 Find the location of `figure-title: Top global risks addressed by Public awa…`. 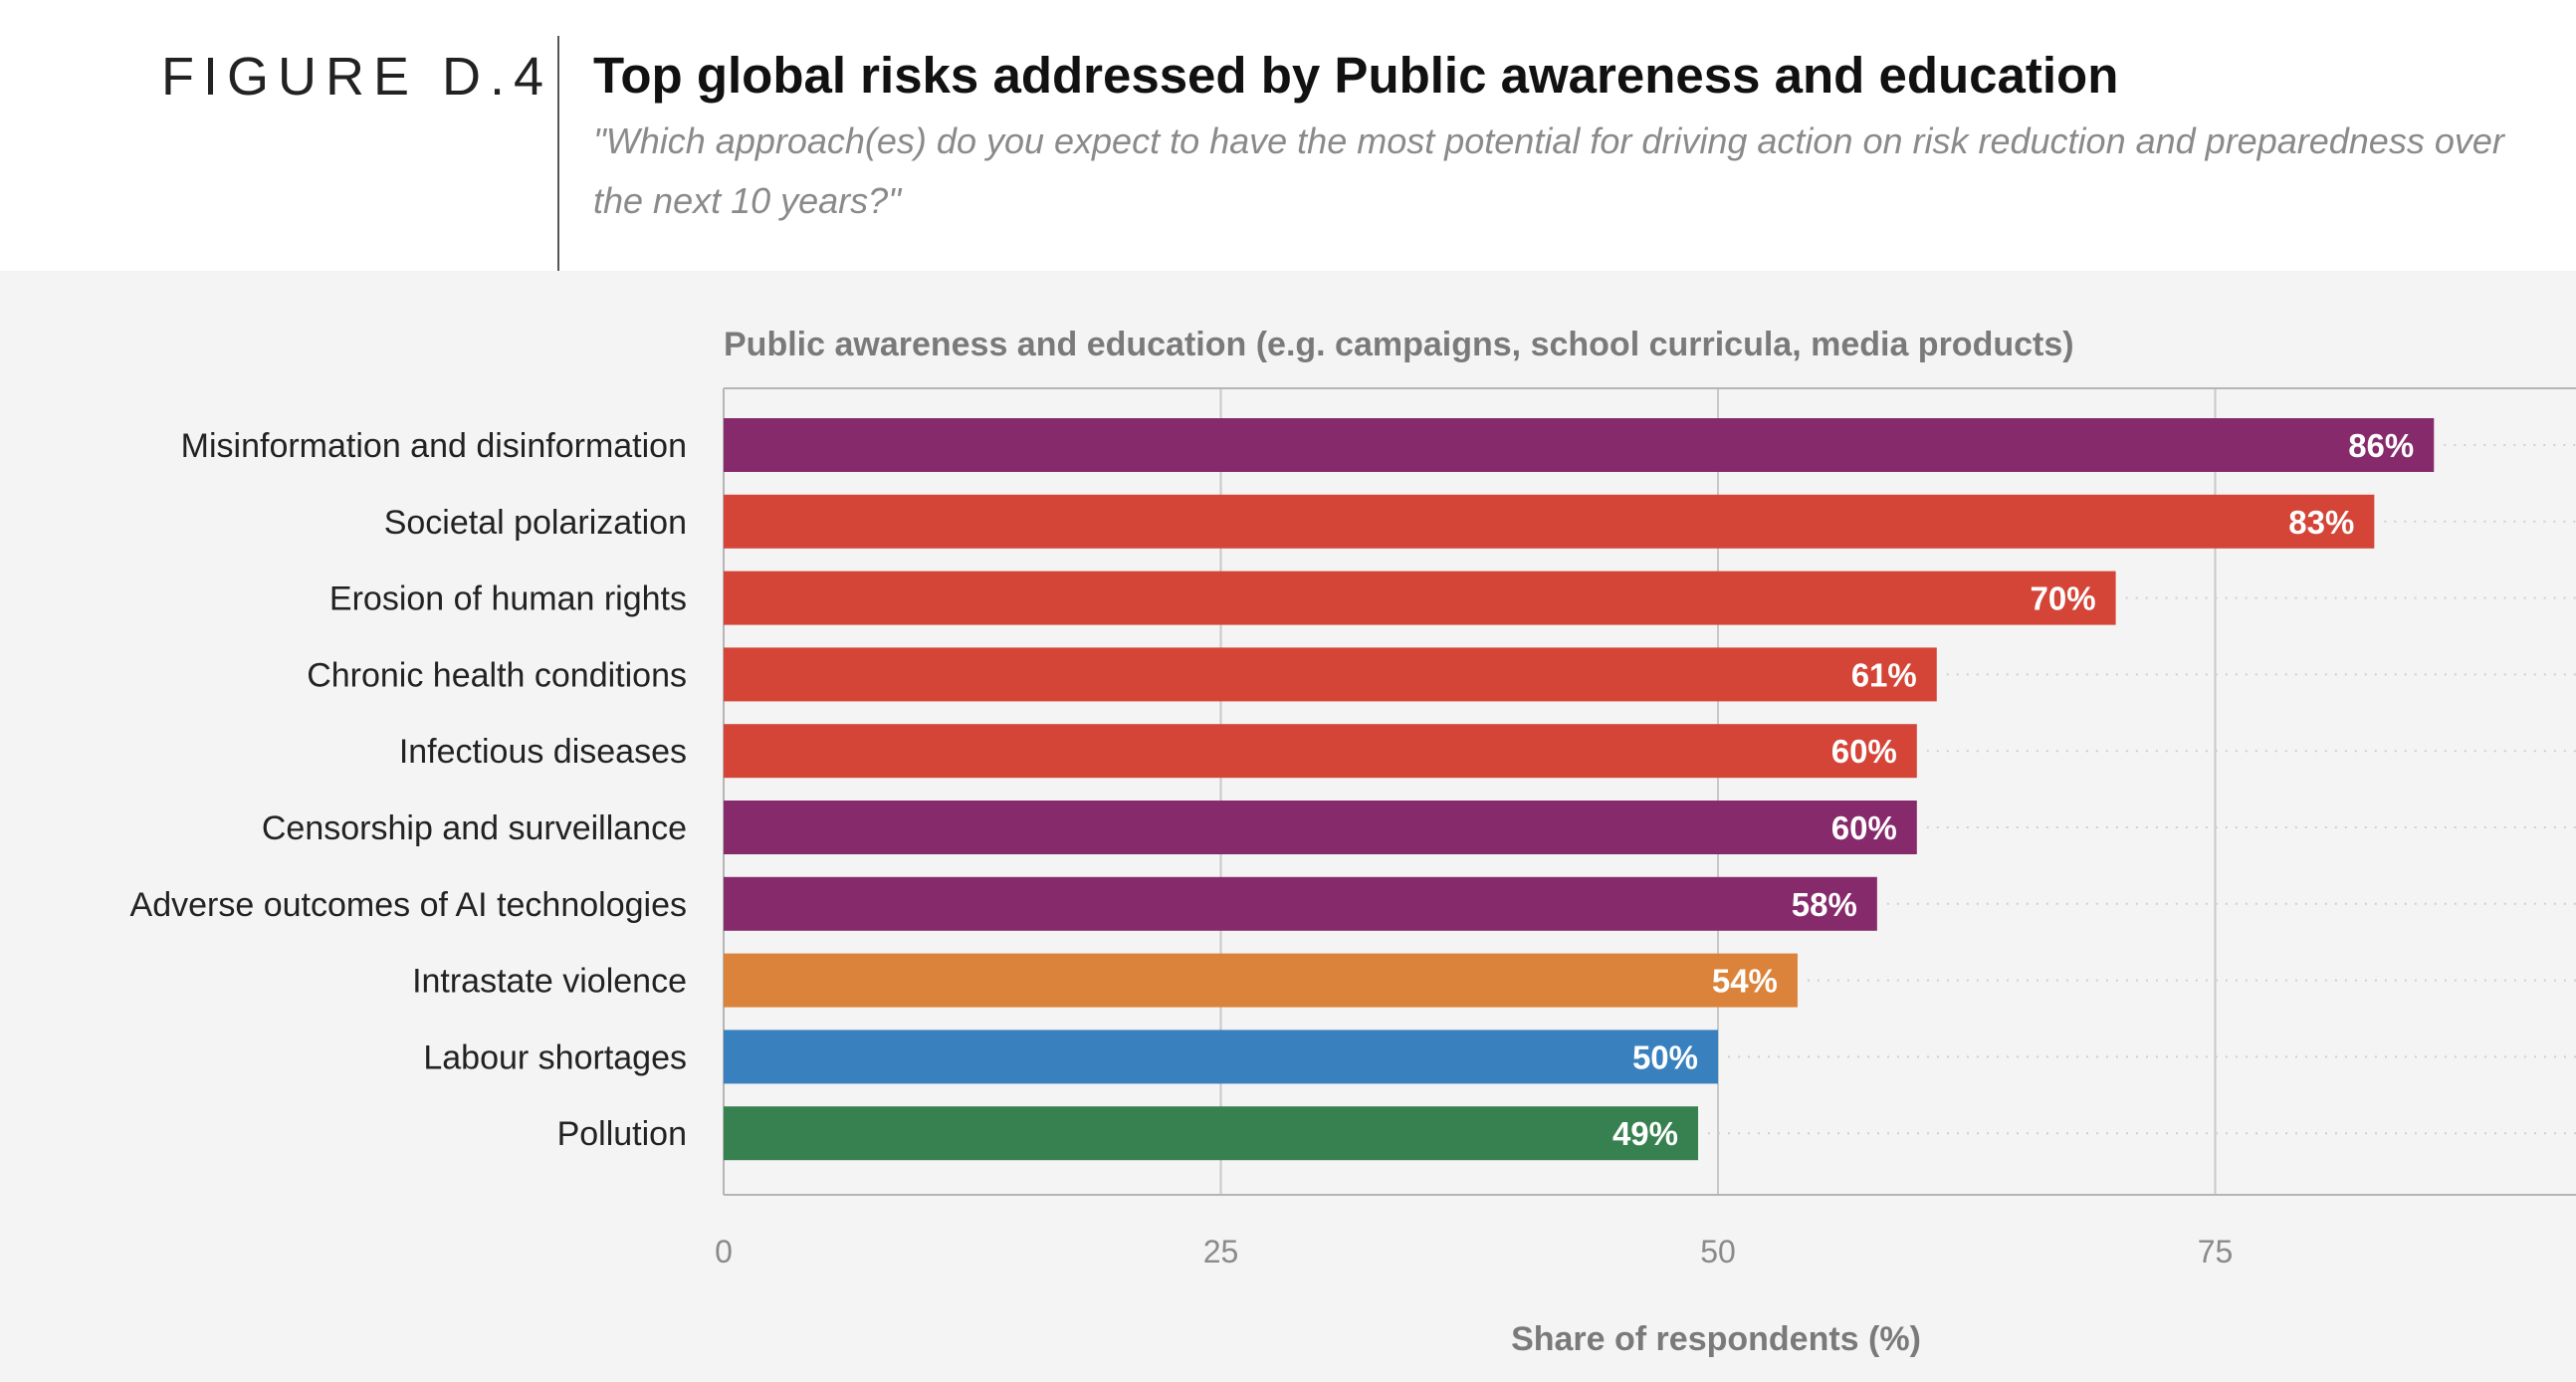

figure-title: Top global risks addressed by Public awa… is located at coordinates (1356, 75).